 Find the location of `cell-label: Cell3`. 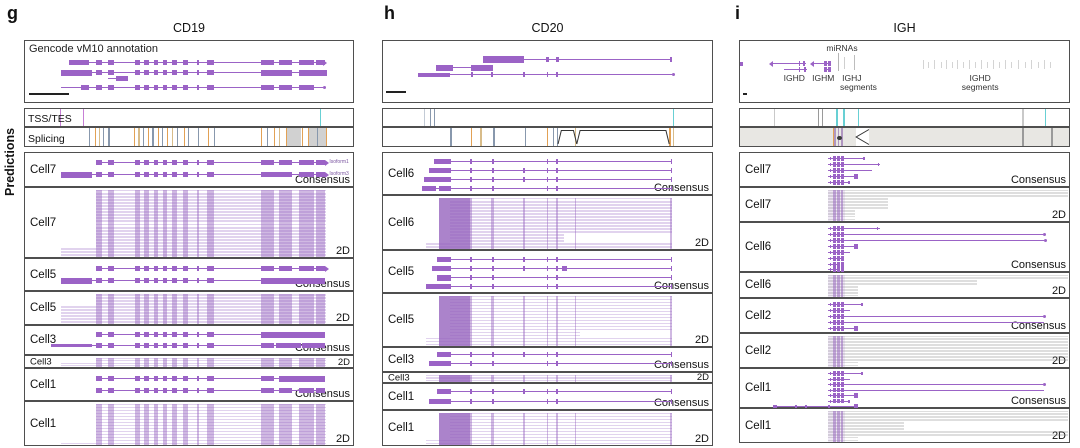

cell-label: Cell3 is located at coordinates (41, 361).